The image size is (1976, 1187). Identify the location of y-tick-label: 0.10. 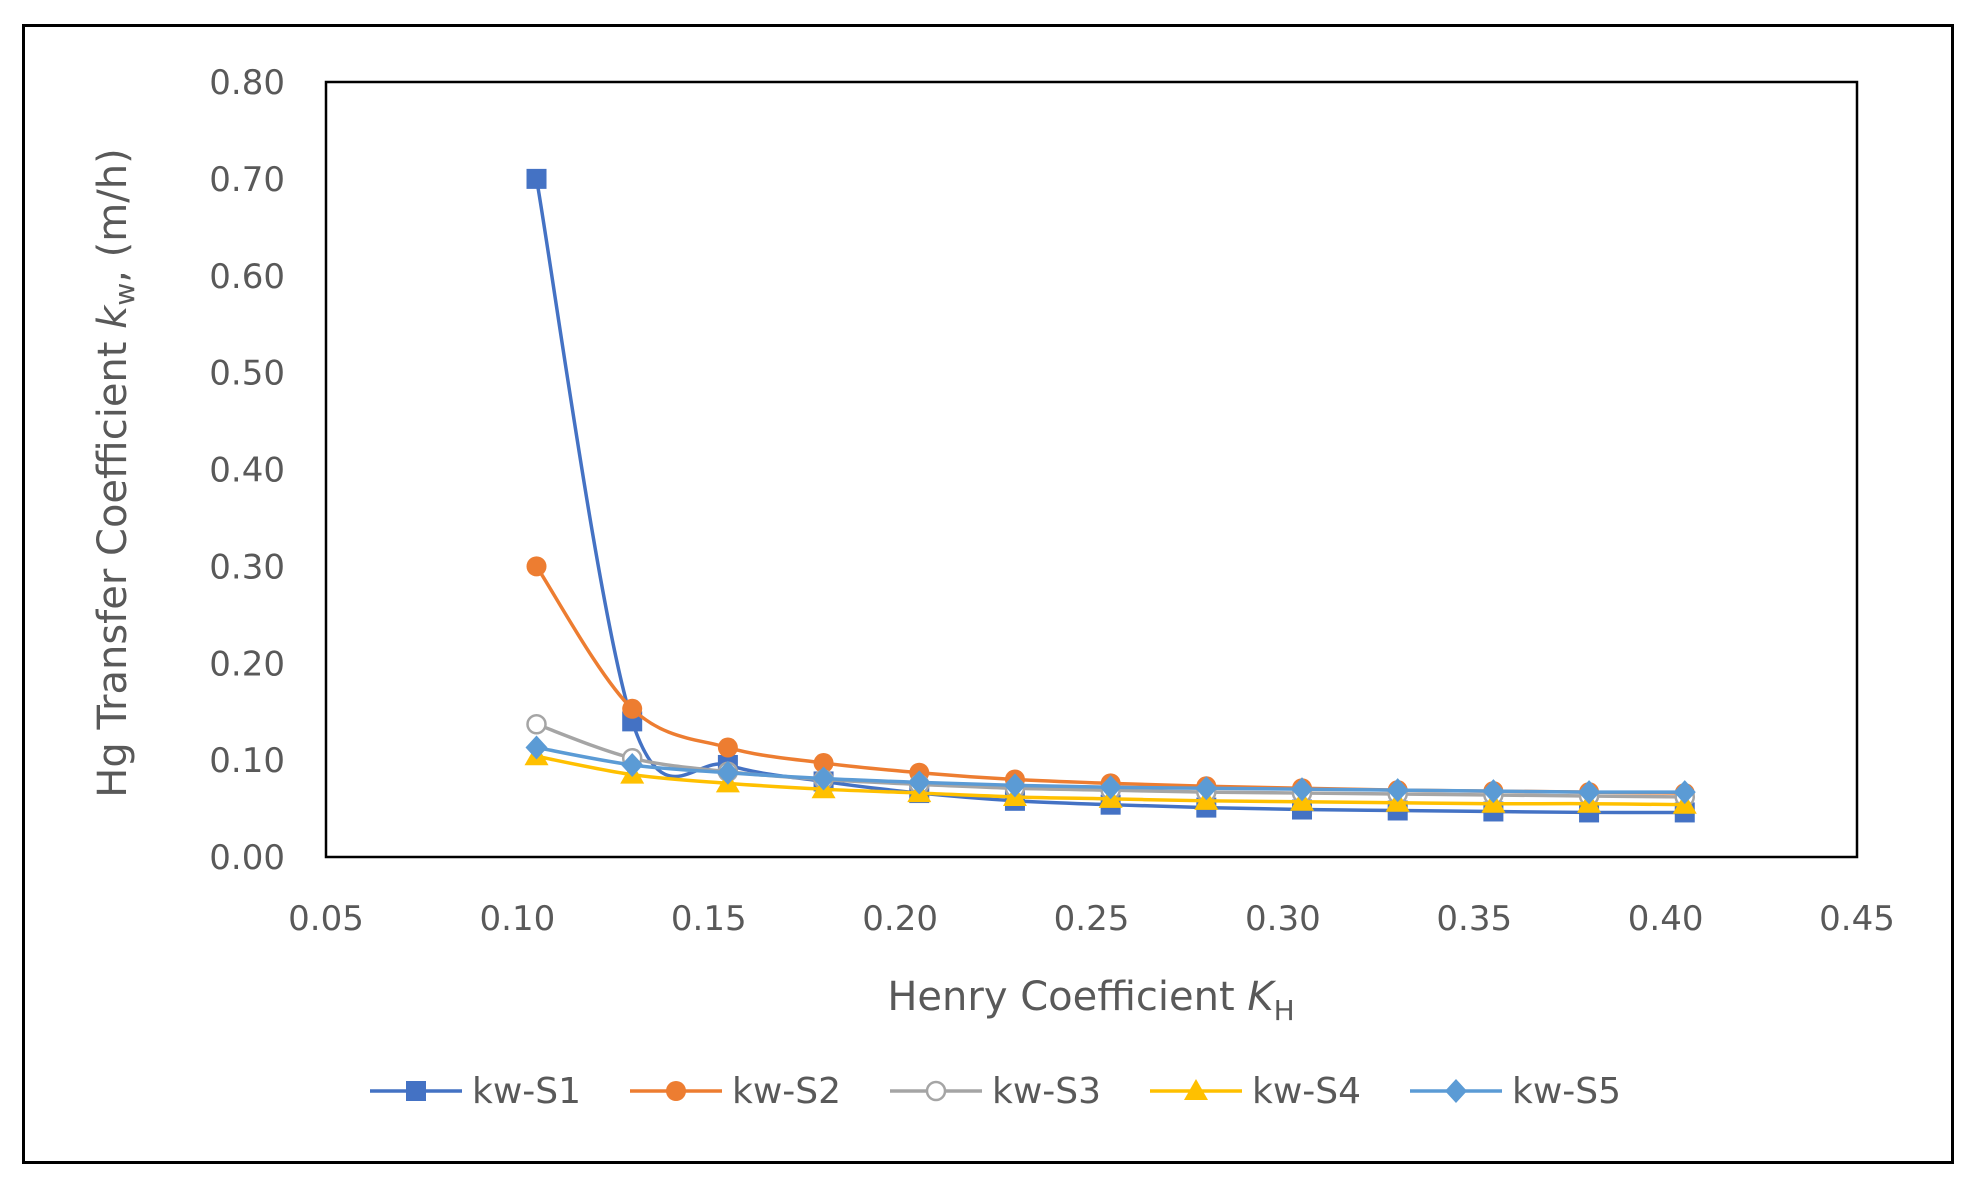
(247, 761).